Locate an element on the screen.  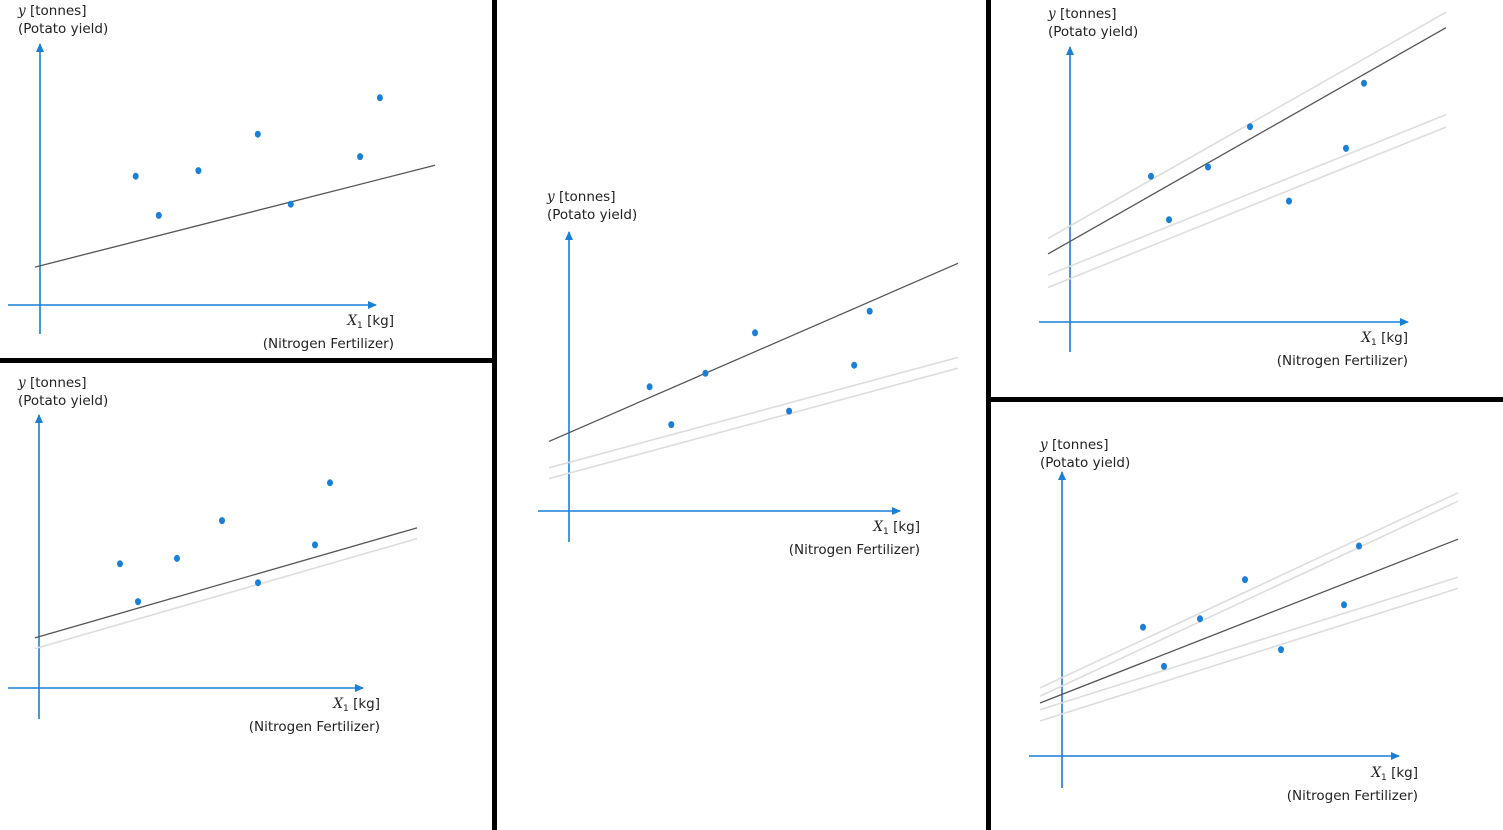
panel-divider-vertical-right is located at coordinates (988, 415).